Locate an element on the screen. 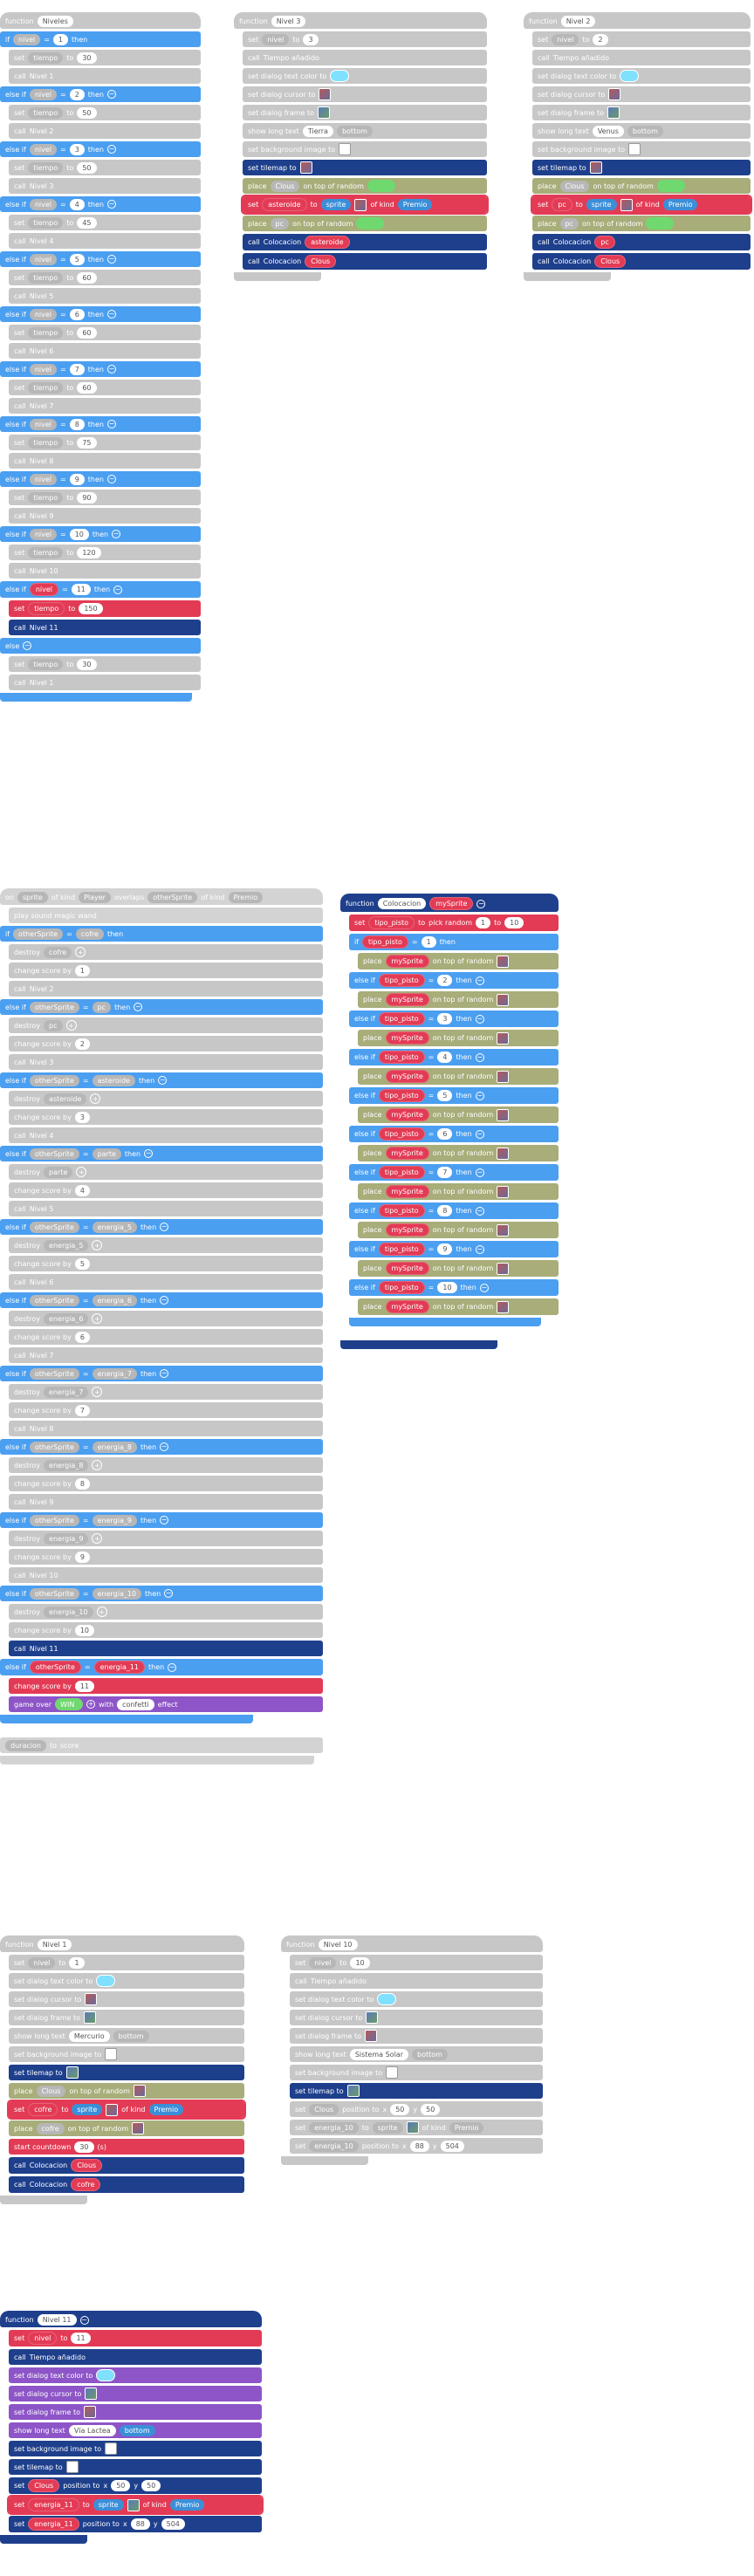  change-score-block: change score by 3 is located at coordinates (166, 1117).